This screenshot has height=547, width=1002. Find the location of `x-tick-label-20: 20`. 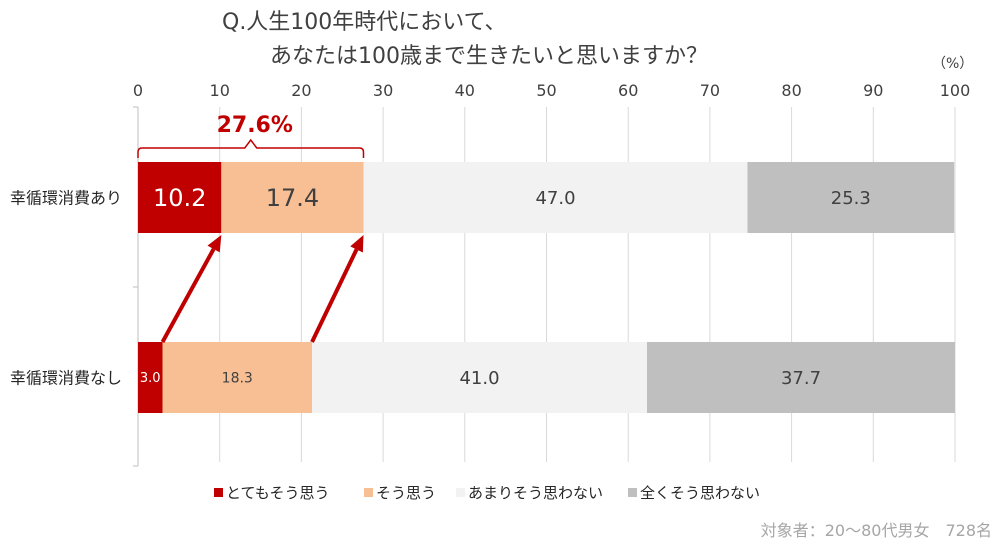

x-tick-label-20: 20 is located at coordinates (301, 90).